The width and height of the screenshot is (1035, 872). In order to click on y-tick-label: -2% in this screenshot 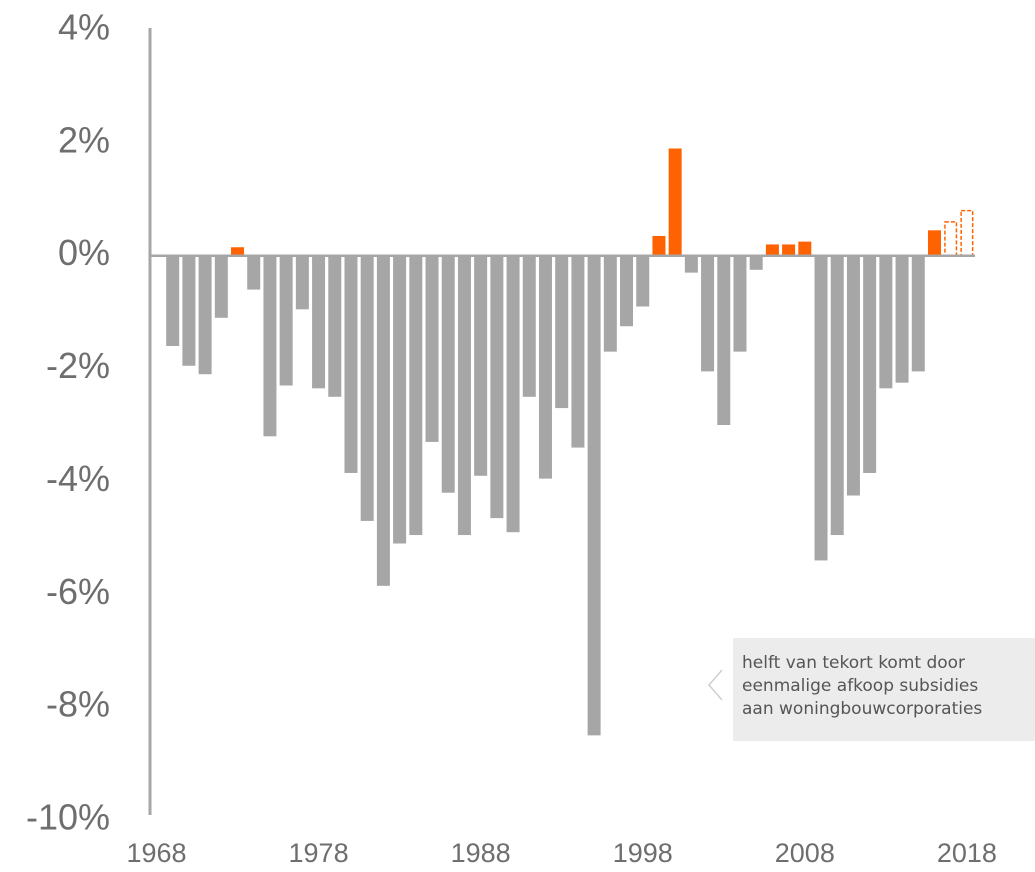, I will do `click(78, 365)`.